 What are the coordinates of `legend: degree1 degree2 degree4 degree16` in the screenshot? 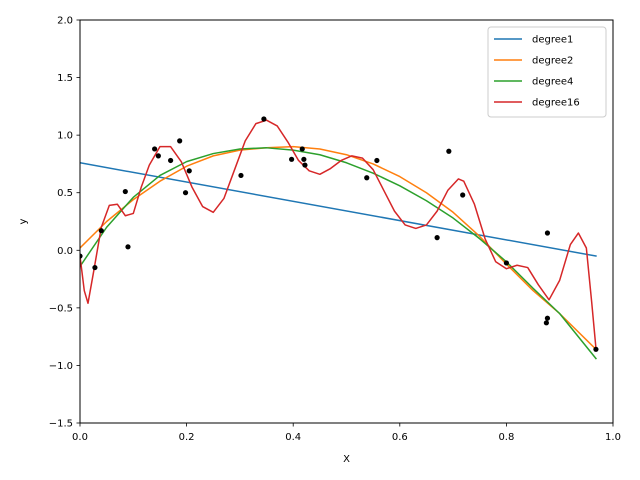 It's located at (547, 72).